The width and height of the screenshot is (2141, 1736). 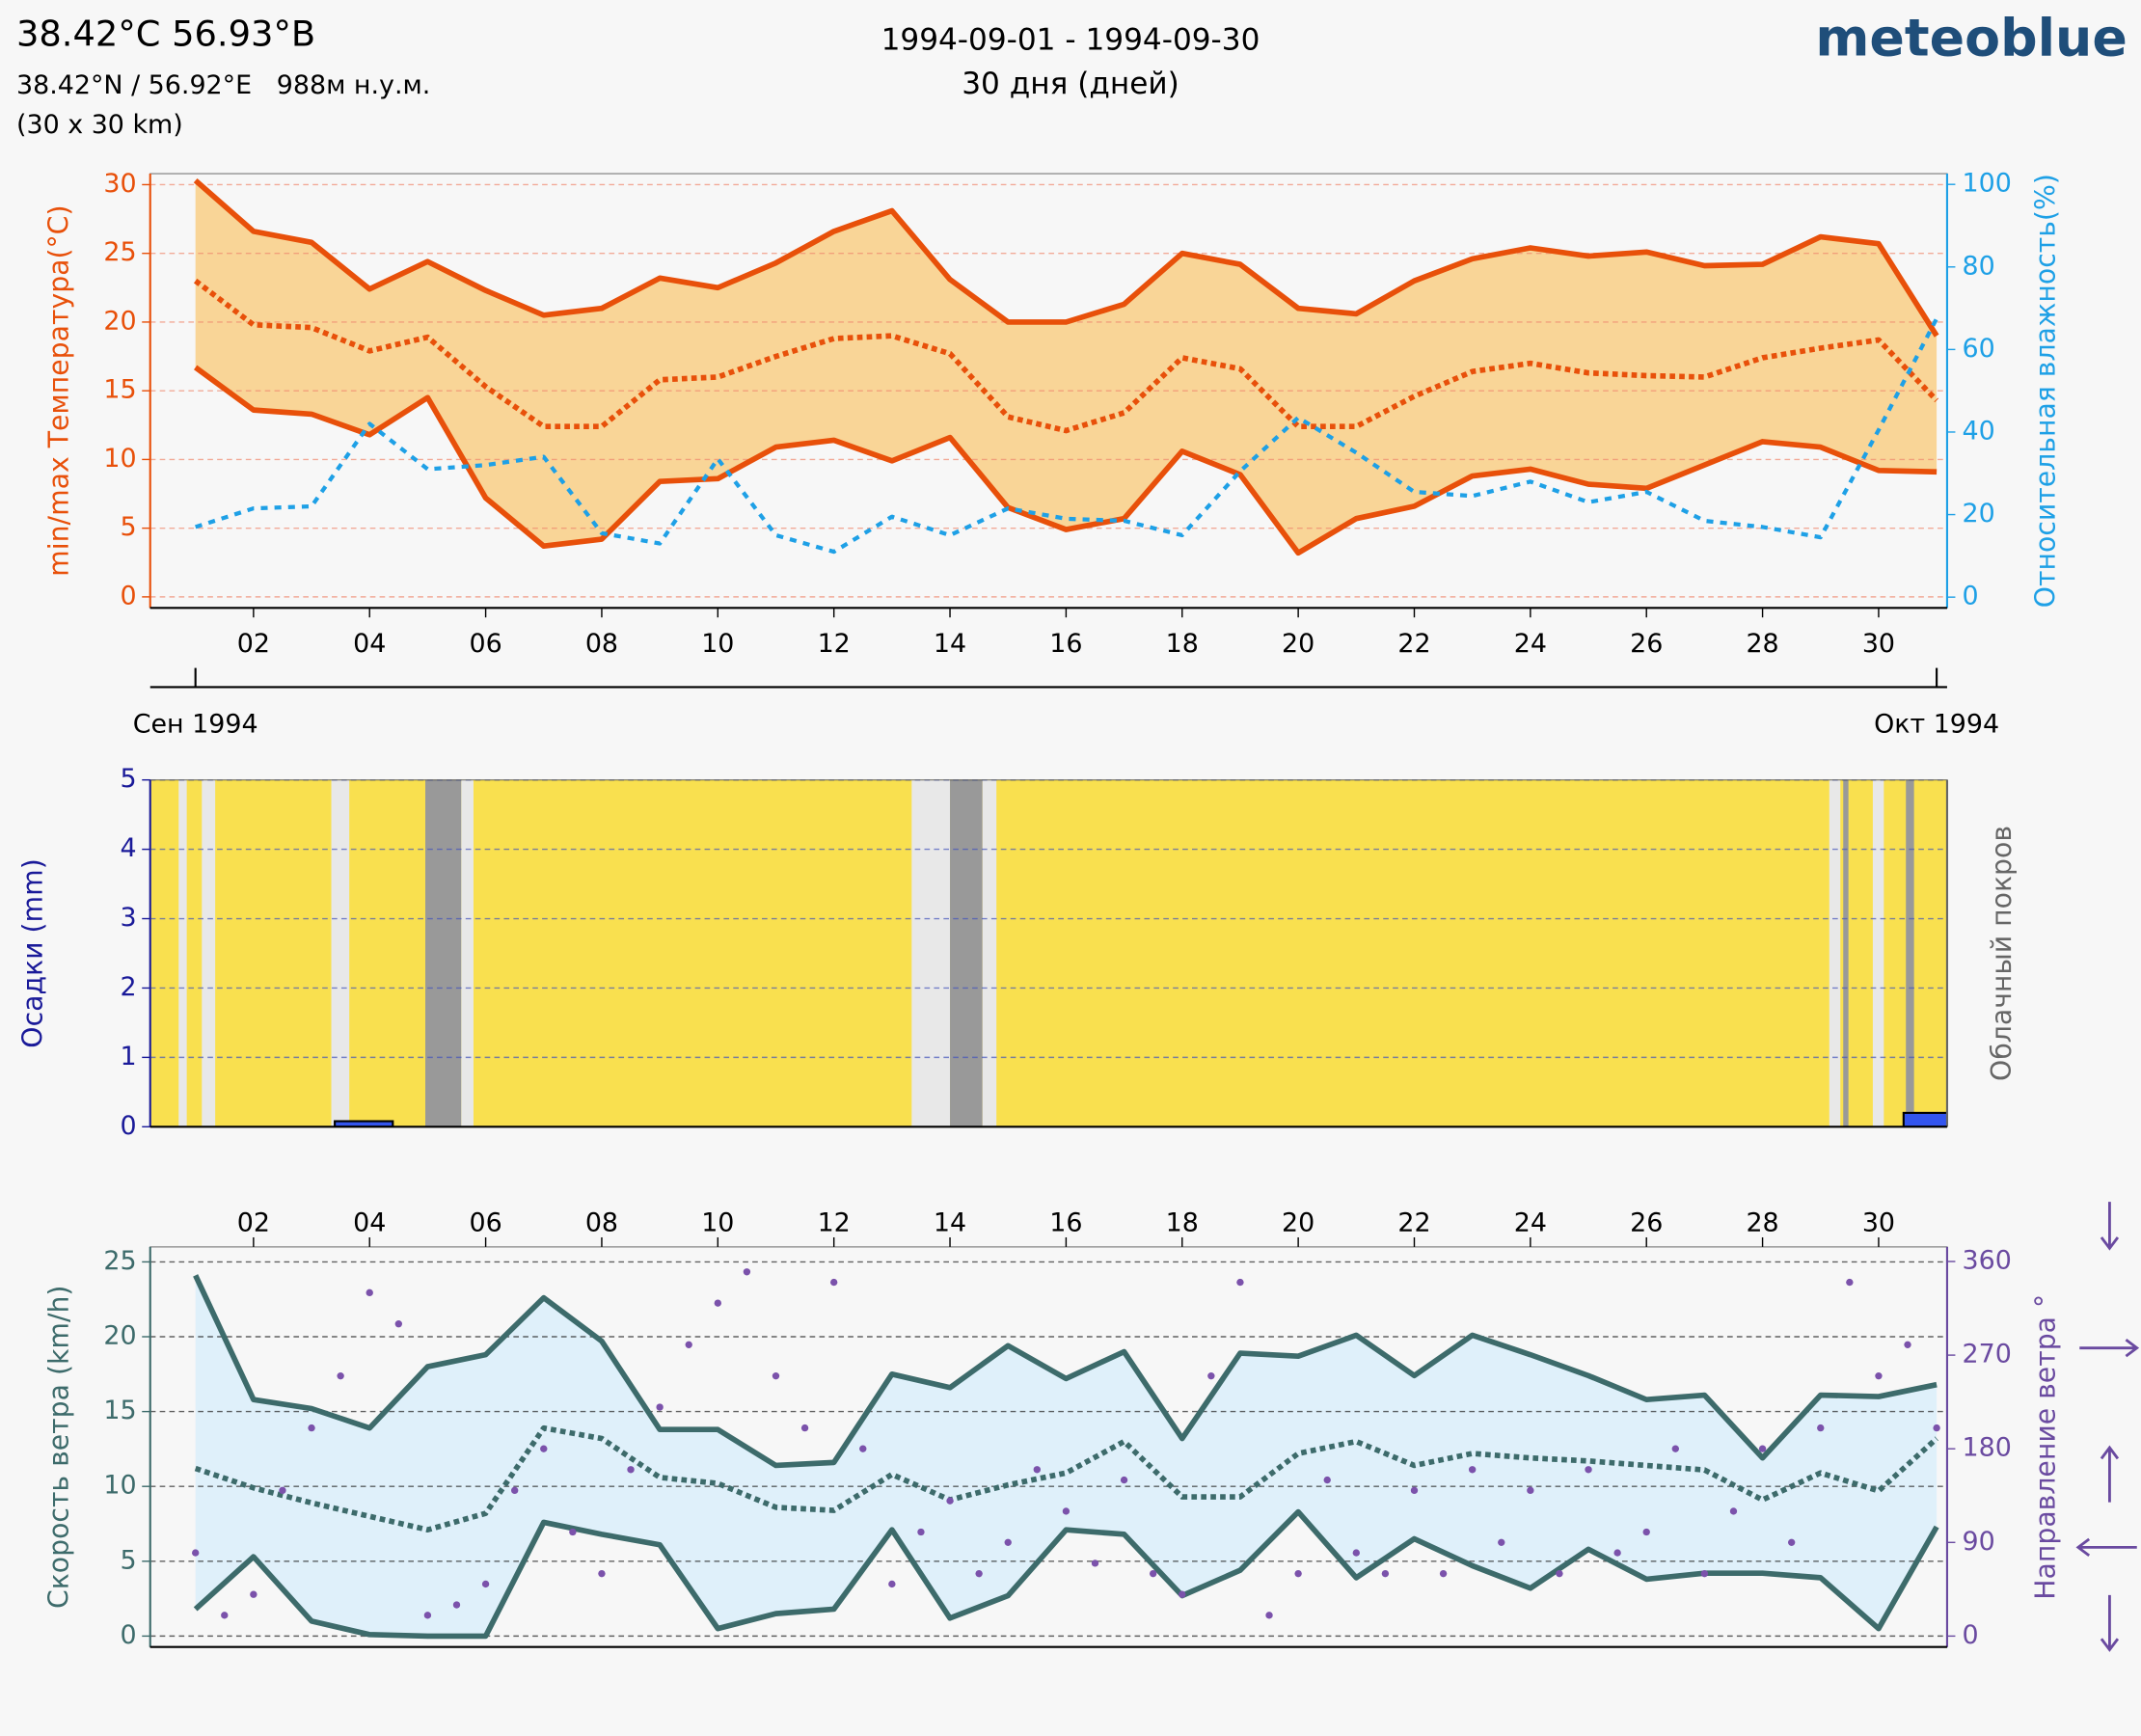 I want to click on title: 38.42°C 56.93°B, so click(x=166, y=34).